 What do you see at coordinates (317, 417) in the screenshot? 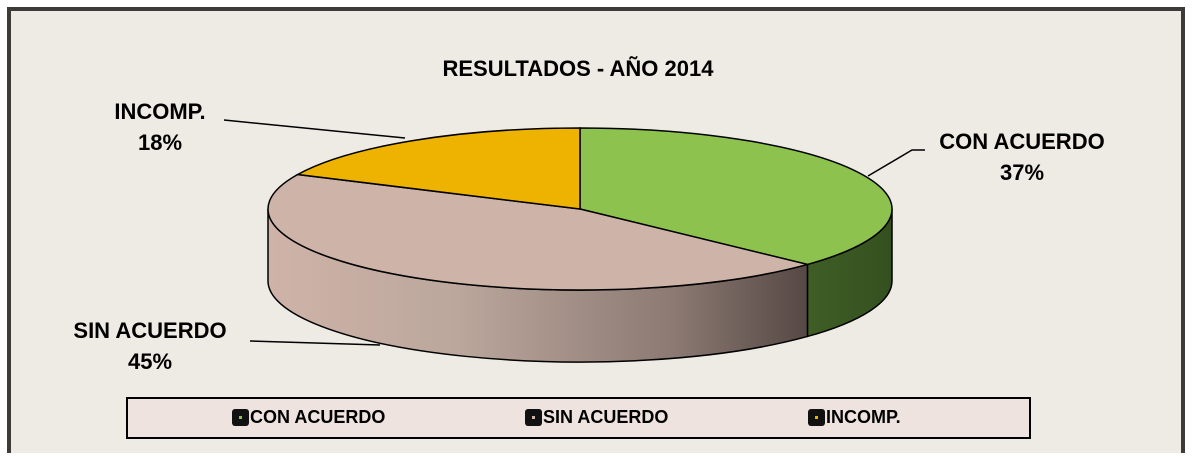
I see `legend-label: CON ACUERDO` at bounding box center [317, 417].